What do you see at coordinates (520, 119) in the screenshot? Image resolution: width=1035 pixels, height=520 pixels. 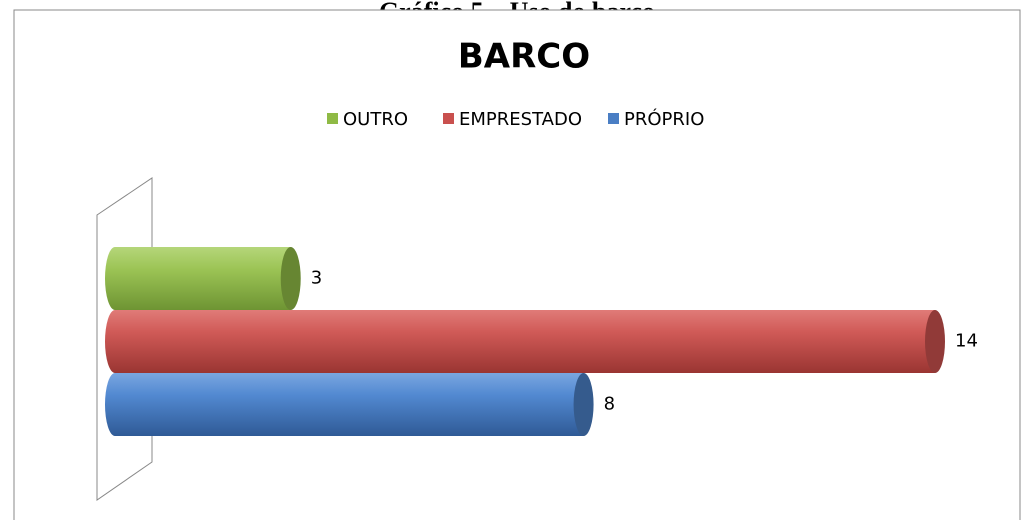 I see `legend-label: EMPRESTADO` at bounding box center [520, 119].